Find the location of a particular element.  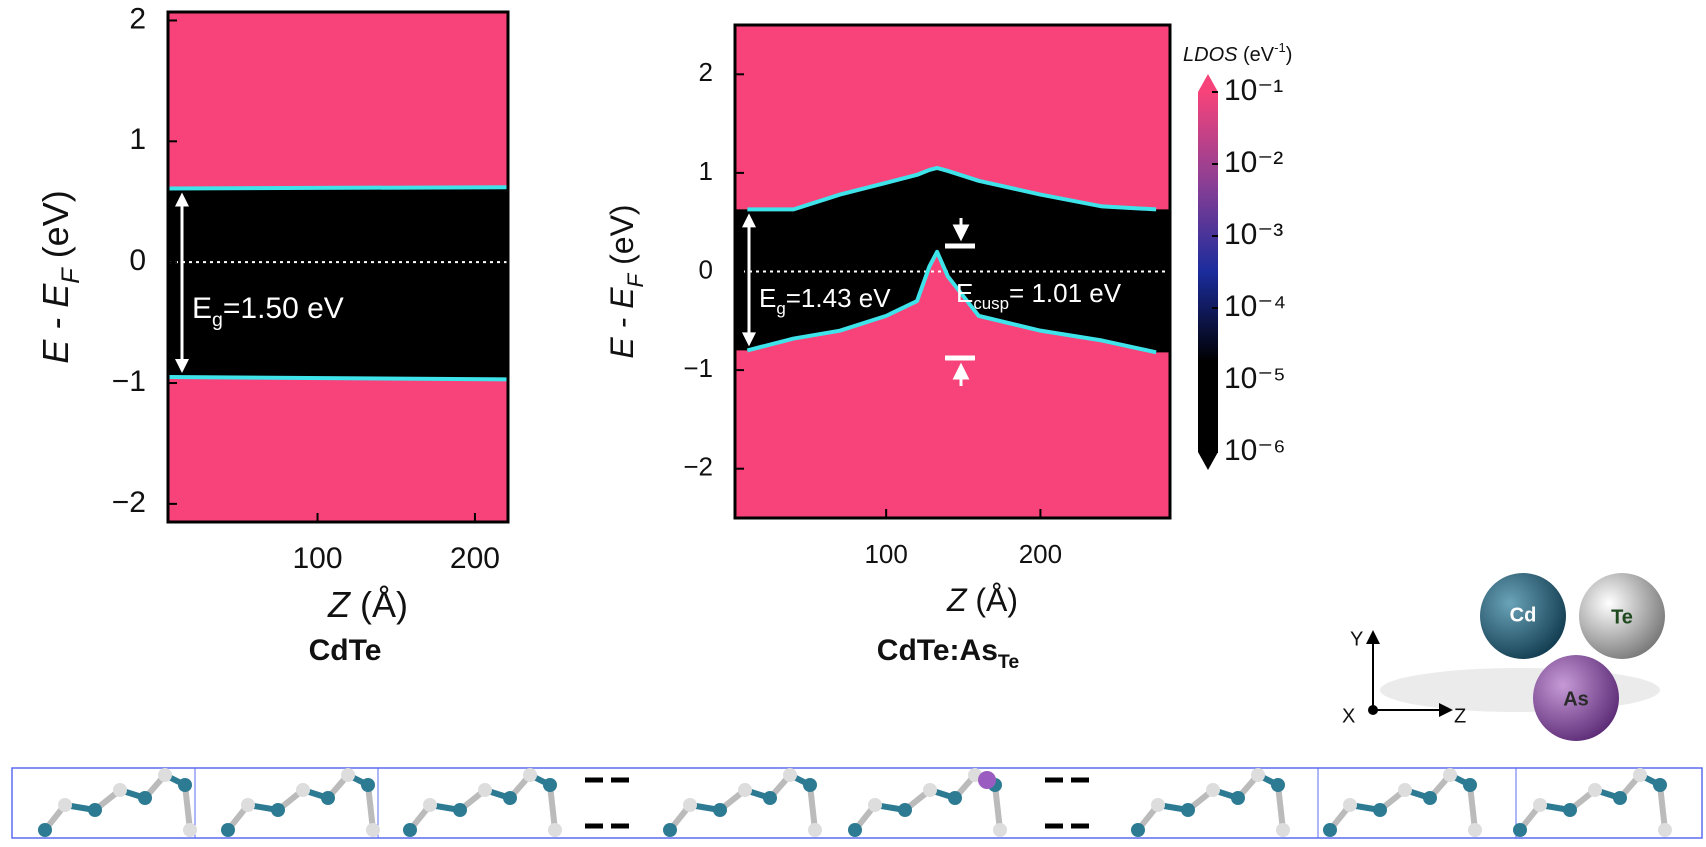

annotation: Eg=1.43 eV is located at coordinates (825, 300).